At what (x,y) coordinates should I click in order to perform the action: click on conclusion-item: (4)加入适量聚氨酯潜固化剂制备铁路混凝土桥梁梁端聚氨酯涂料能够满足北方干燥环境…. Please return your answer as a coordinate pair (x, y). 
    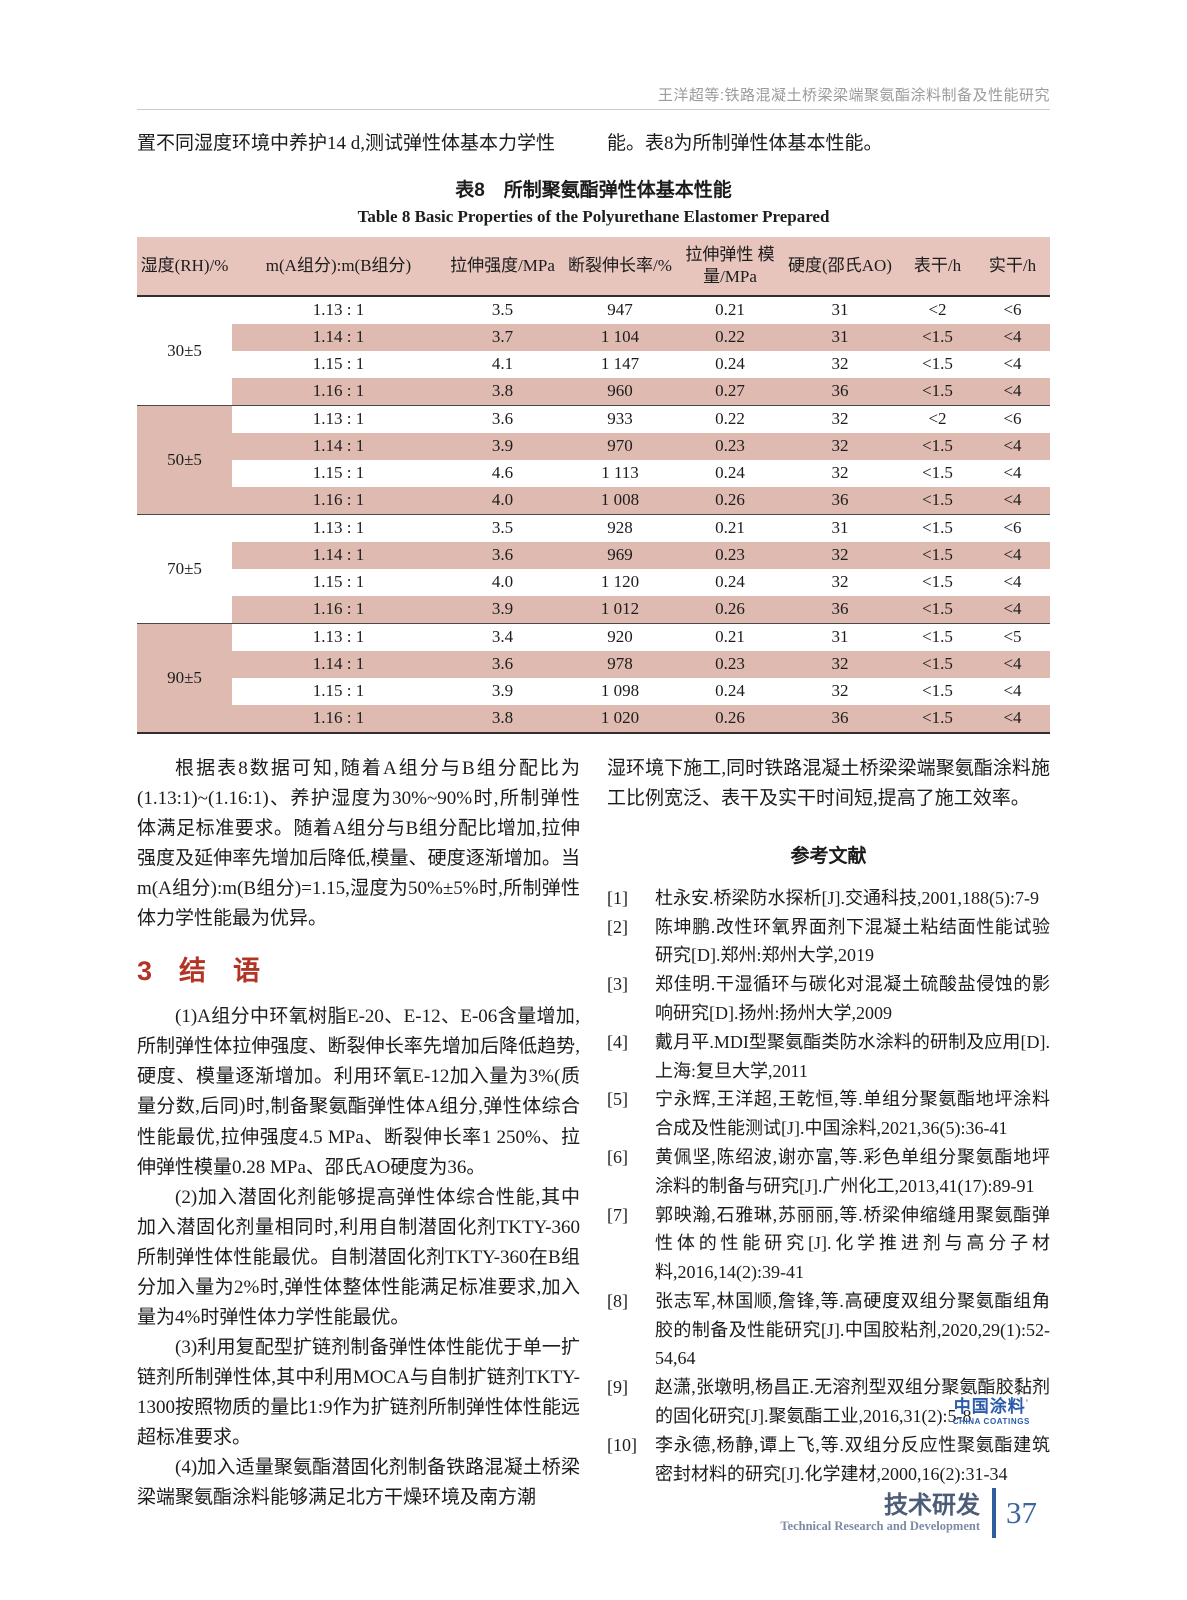
    Looking at the image, I should click on (358, 1482).